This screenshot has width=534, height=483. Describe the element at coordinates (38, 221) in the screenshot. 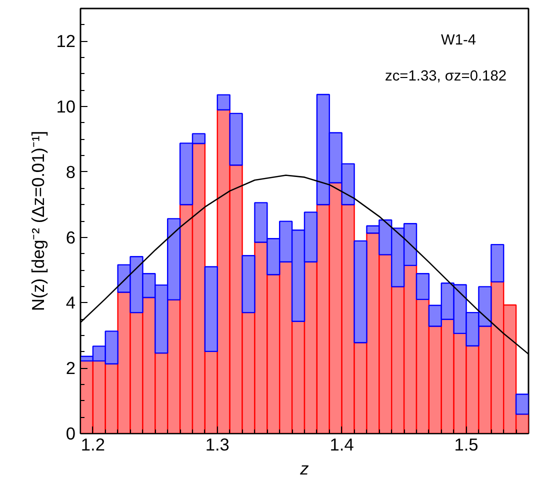

I see `y-axis-title: N(z) [deg⁻² (Δz=0.01)⁻¹]` at that location.